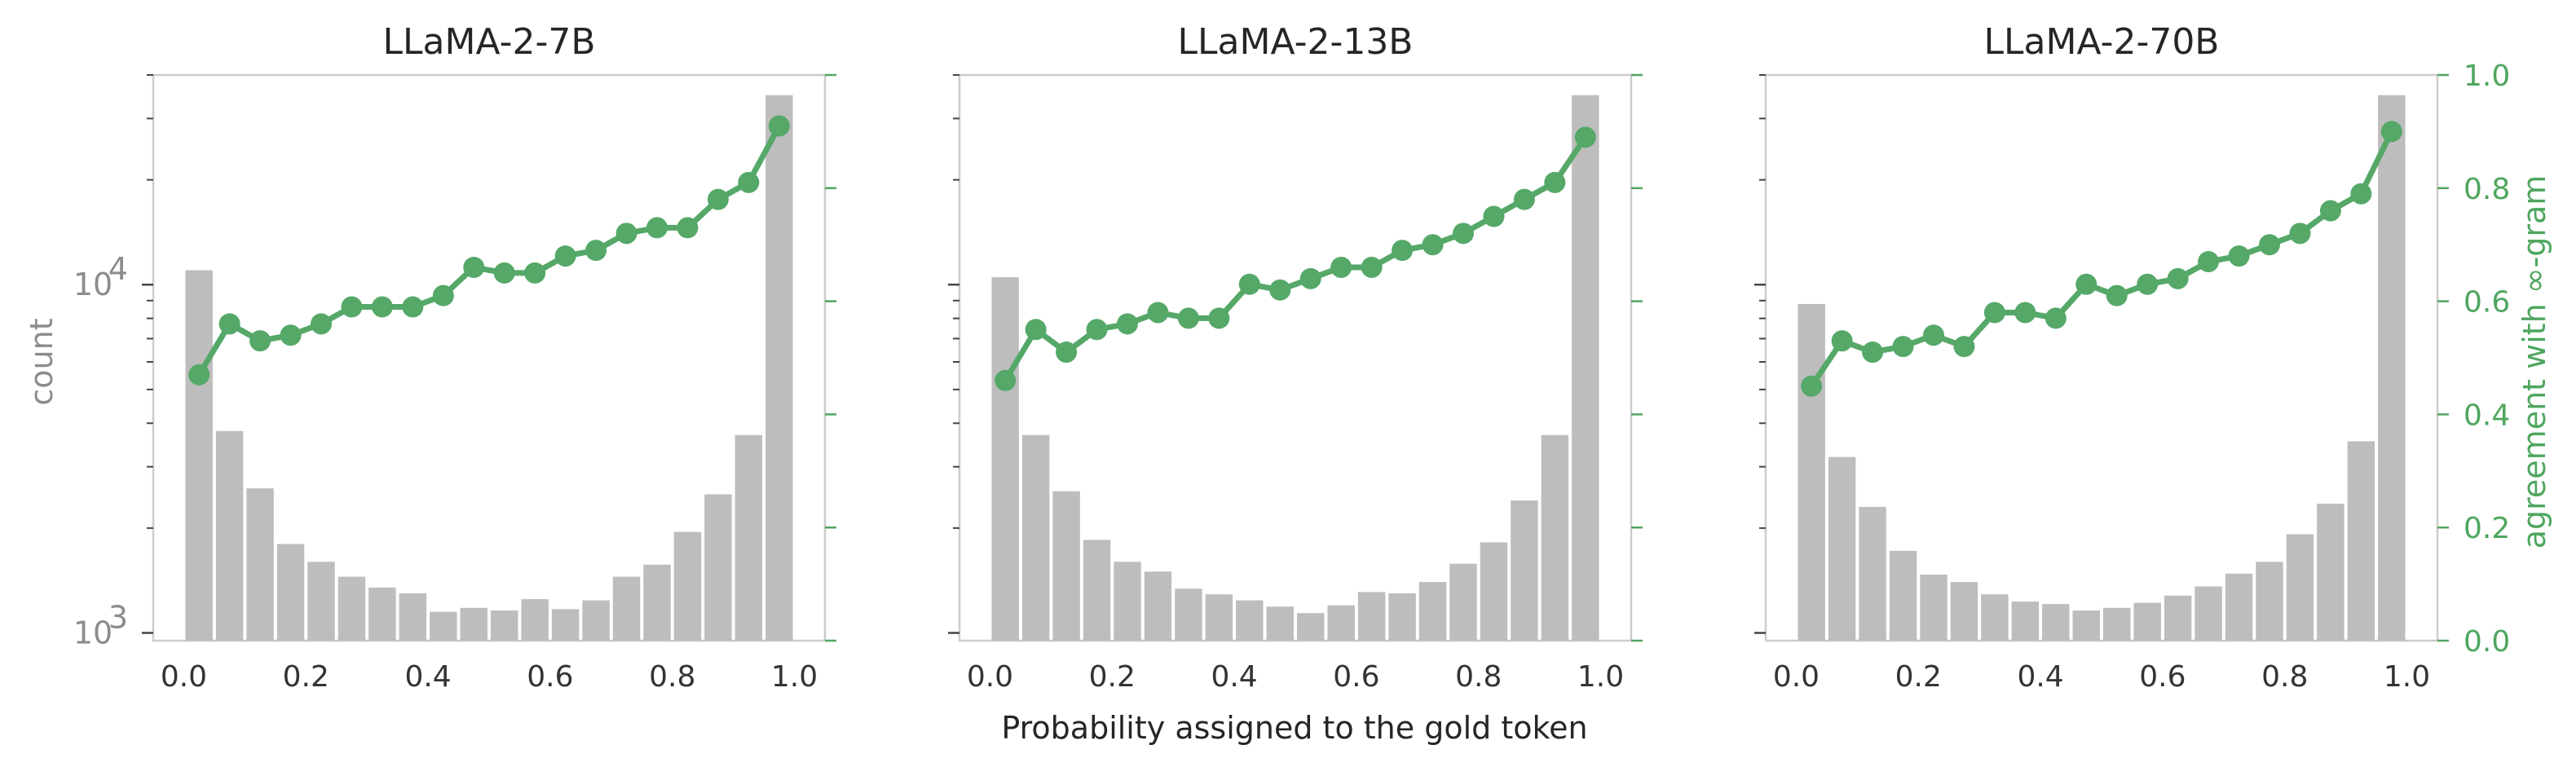 The height and width of the screenshot is (767, 2576). I want to click on agreement-tick-label: 0.0, so click(2487, 642).